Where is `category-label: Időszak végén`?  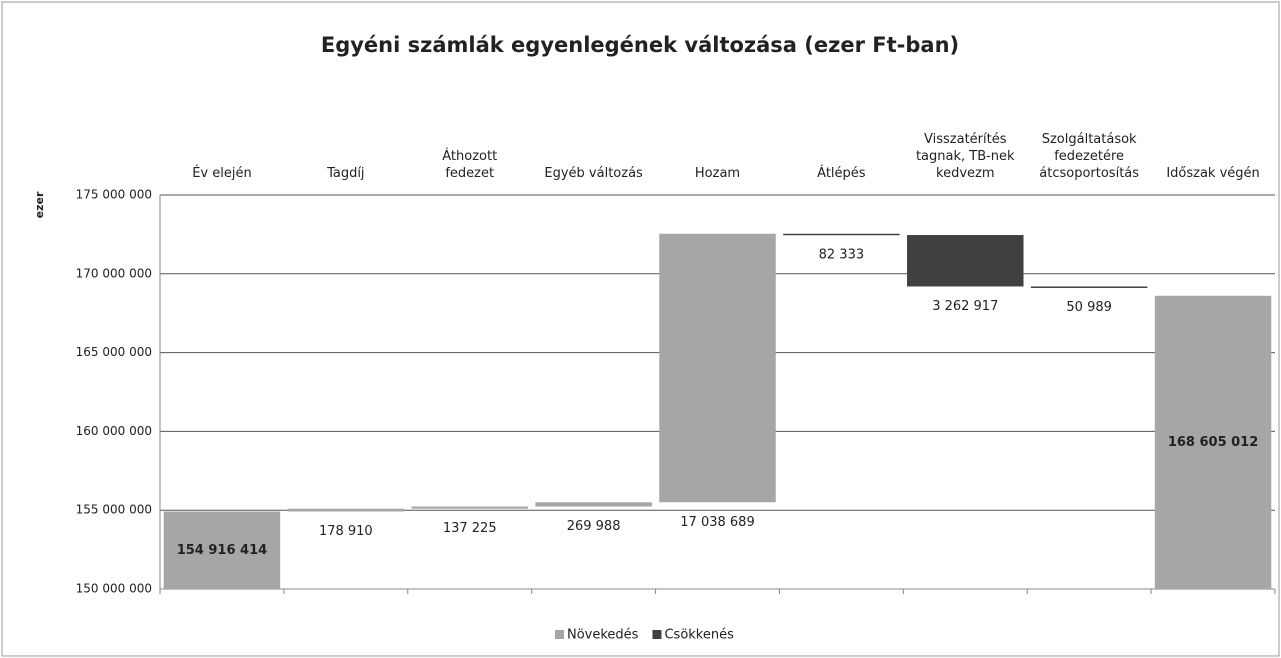 category-label: Időszak végén is located at coordinates (1213, 173).